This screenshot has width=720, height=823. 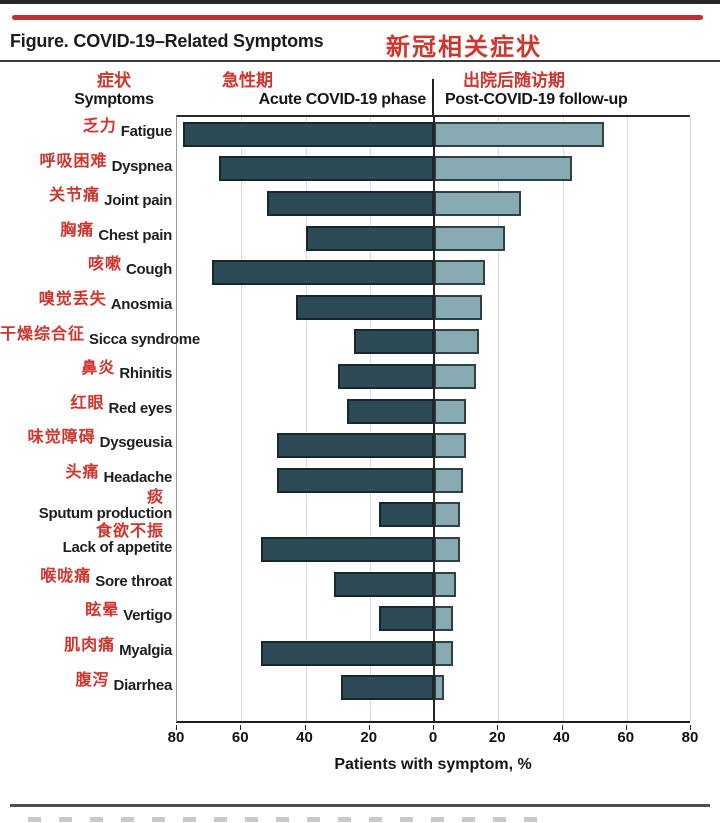 I want to click on top-bar, so click(x=360, y=2).